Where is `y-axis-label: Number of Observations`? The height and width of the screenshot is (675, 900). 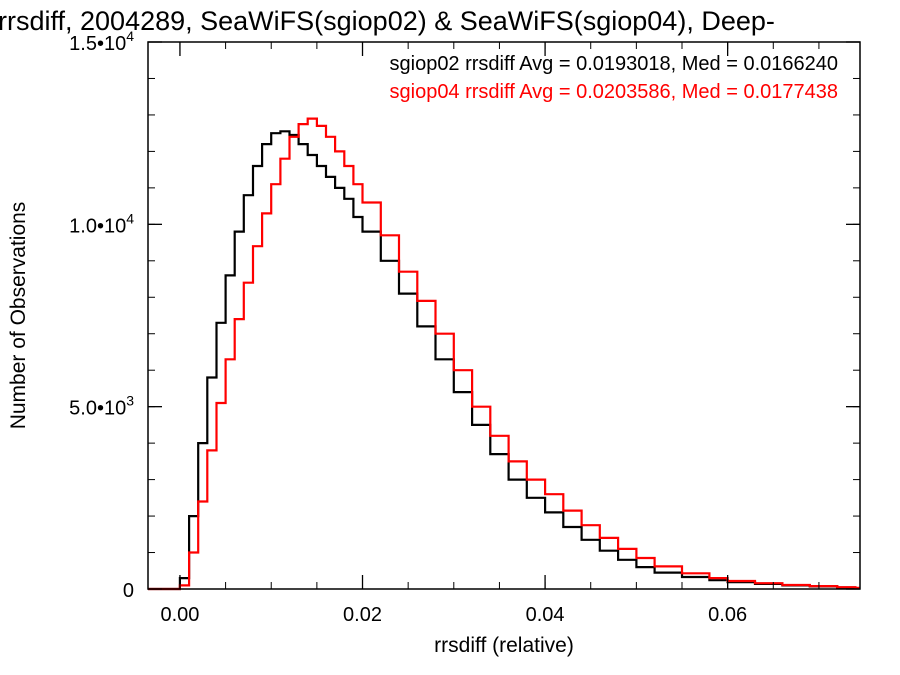
y-axis-label: Number of Observations is located at coordinates (18, 316).